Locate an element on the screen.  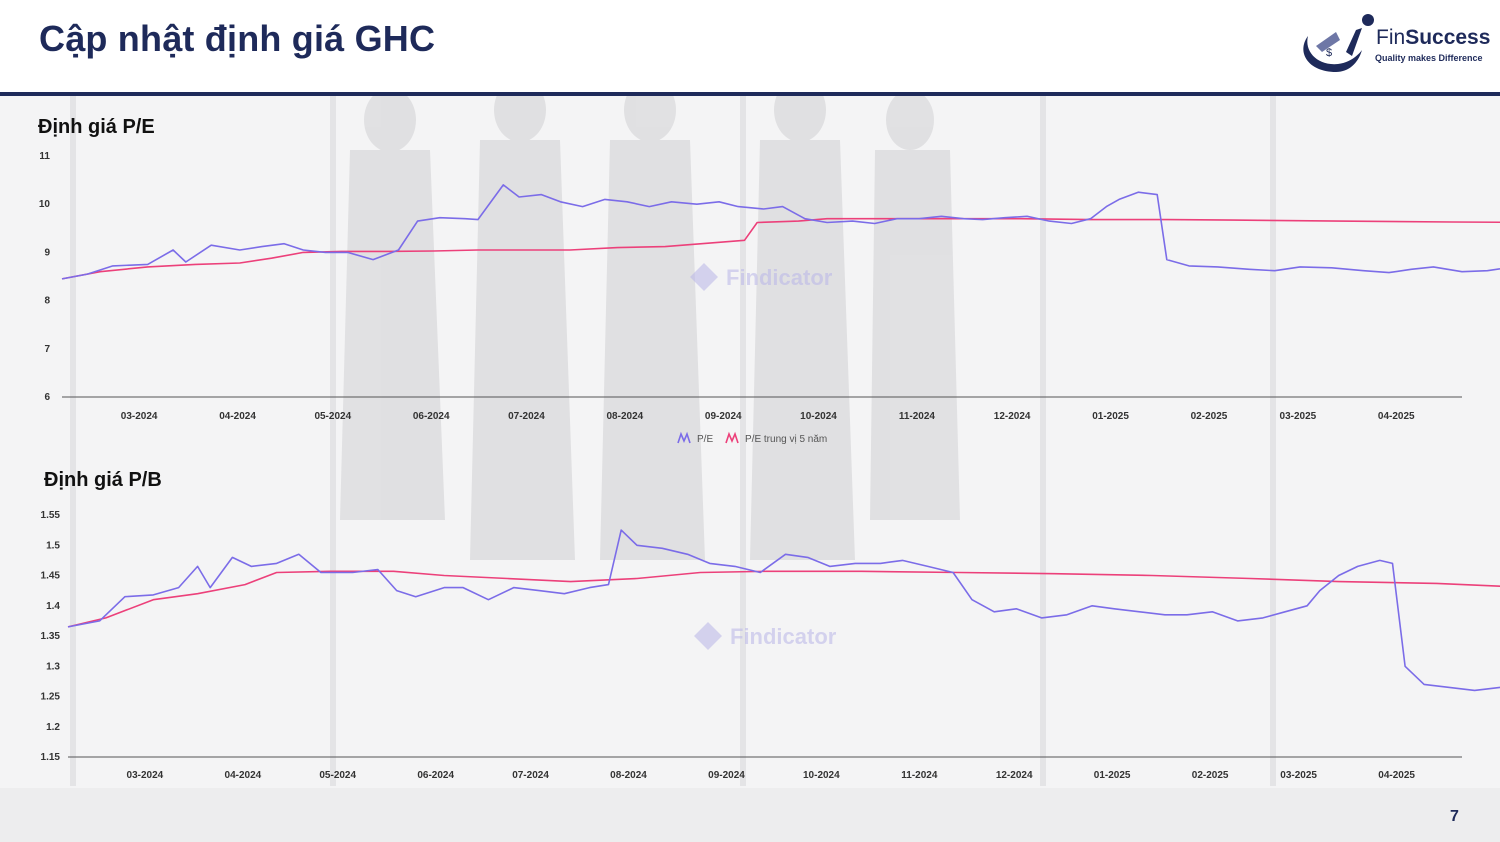
header-divider is located at coordinates (750, 94).